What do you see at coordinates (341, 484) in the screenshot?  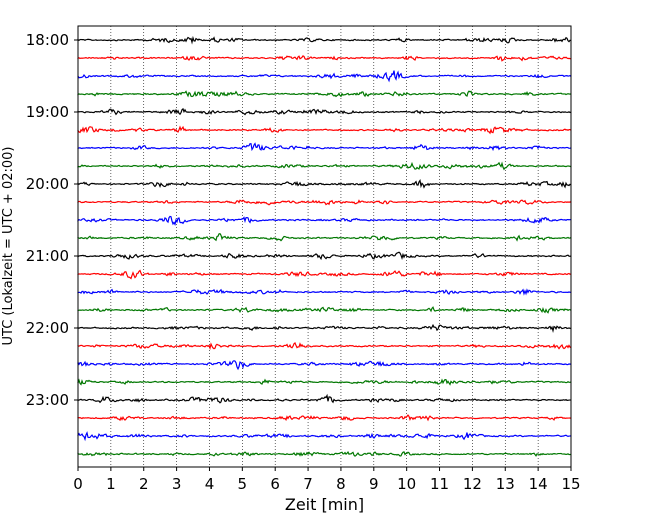 I see `x-tick-label: 8` at bounding box center [341, 484].